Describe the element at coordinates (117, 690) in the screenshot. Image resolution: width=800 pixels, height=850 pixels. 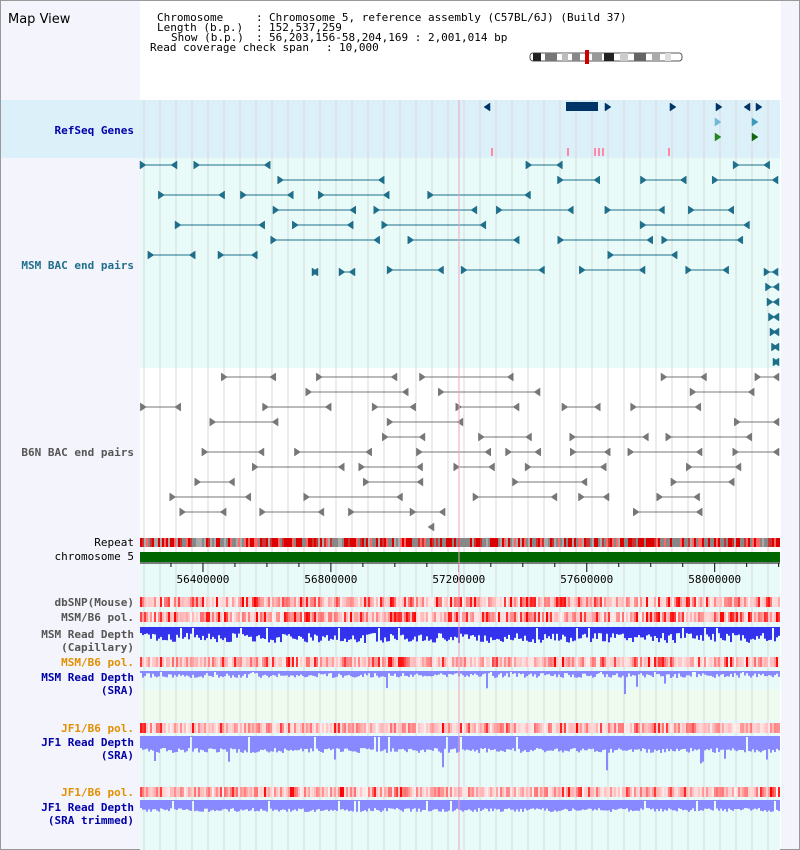
I see `track-label-msm-depth-sra-sub: (SRA)` at that location.